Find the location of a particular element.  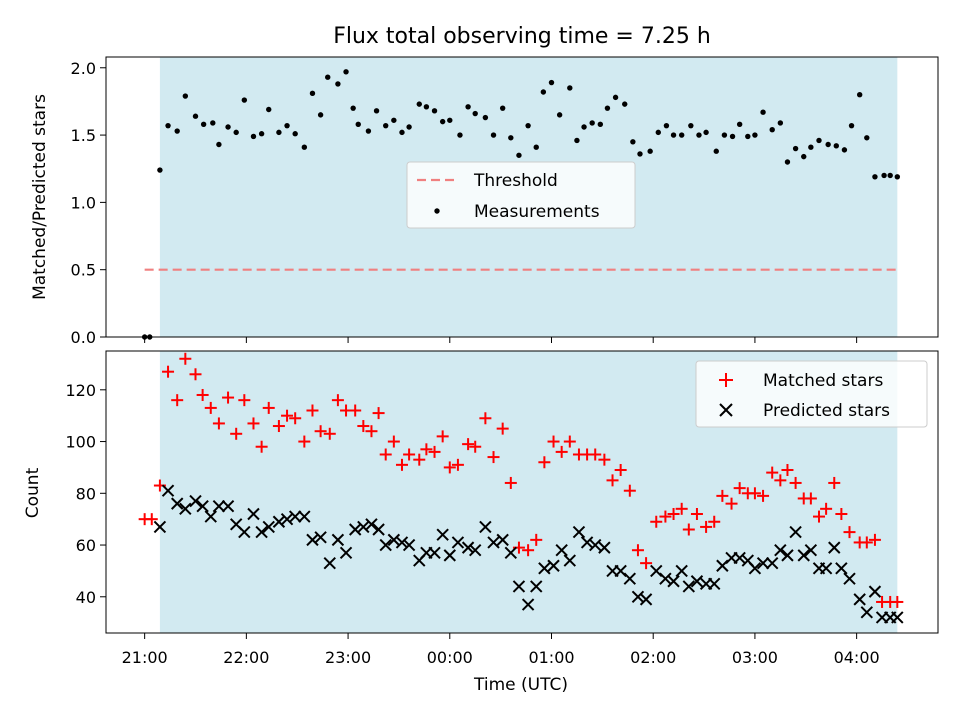

bottom-y-tick-label: 80 is located at coordinates (86, 493).